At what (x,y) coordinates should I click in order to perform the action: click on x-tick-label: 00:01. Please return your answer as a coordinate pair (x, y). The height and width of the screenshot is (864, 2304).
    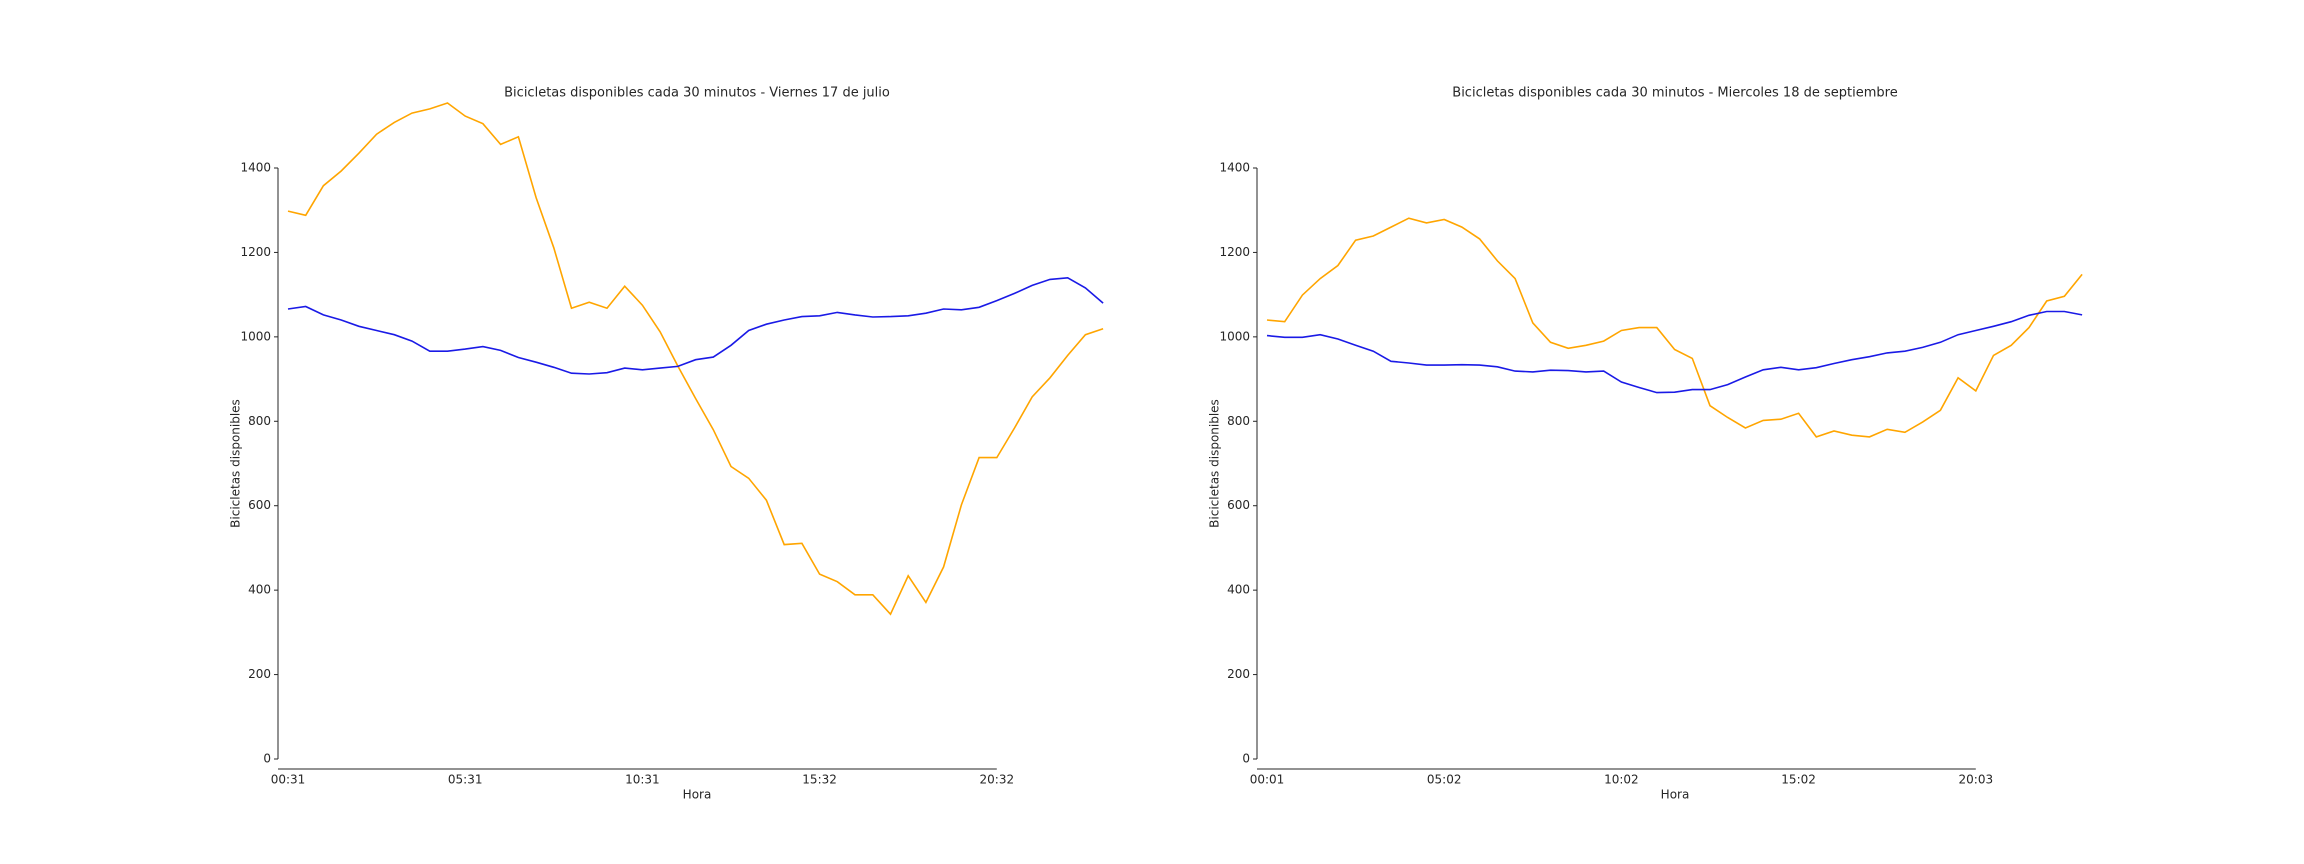
    Looking at the image, I should click on (1267, 780).